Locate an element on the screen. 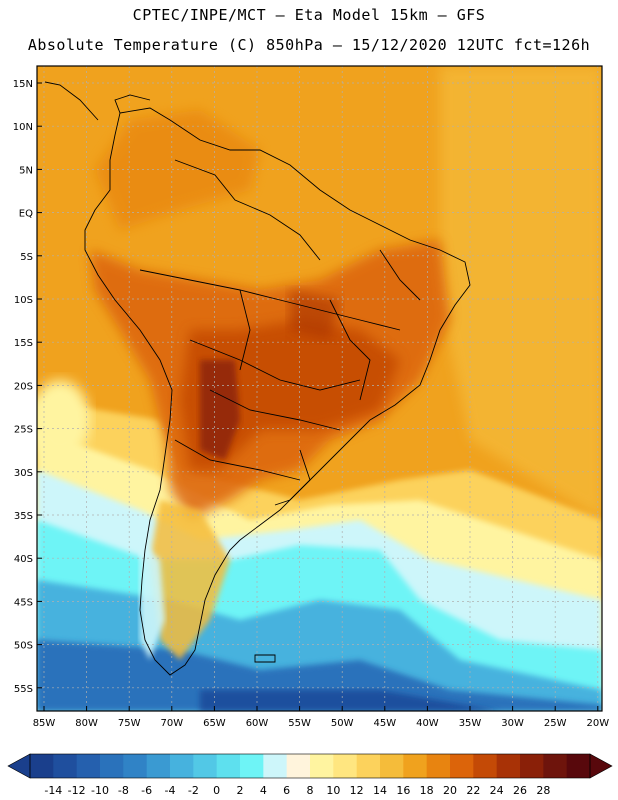  colorbar-low-arrow is located at coordinates (19, 766).